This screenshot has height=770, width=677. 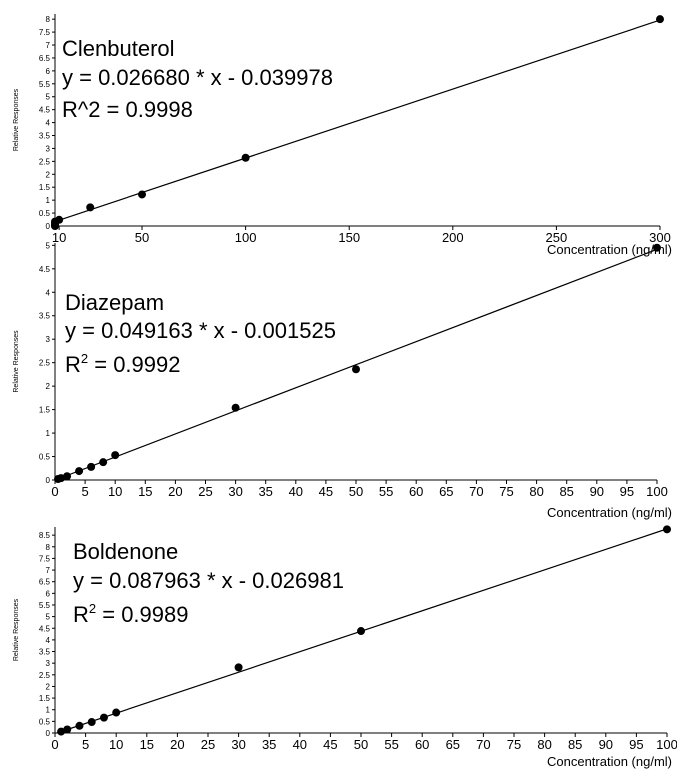 I want to click on x-tick-label: 45, so click(x=330, y=744).